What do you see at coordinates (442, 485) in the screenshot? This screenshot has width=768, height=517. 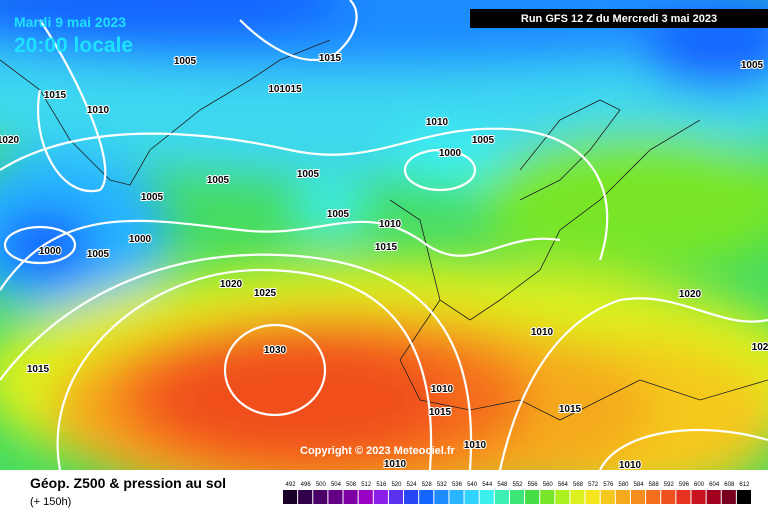 I see `scale-label: 532` at bounding box center [442, 485].